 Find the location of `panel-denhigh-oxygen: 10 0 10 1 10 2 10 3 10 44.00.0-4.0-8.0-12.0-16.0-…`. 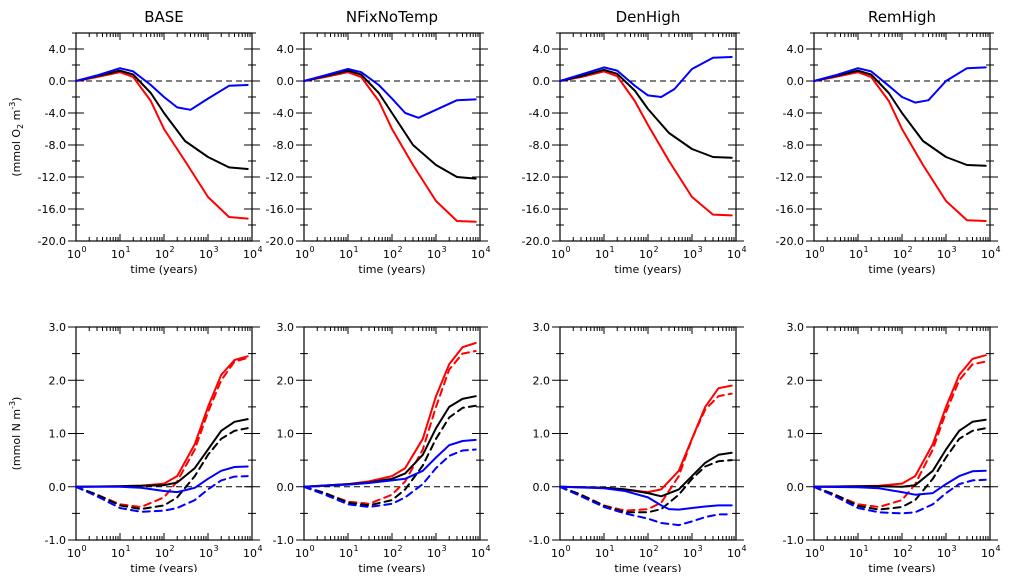

panel-denhigh-oxygen: 10 0 10 1 10 2 10 3 10 44.00.0-4.0-8.0-12.0-16.0-… is located at coordinates (634, 154).